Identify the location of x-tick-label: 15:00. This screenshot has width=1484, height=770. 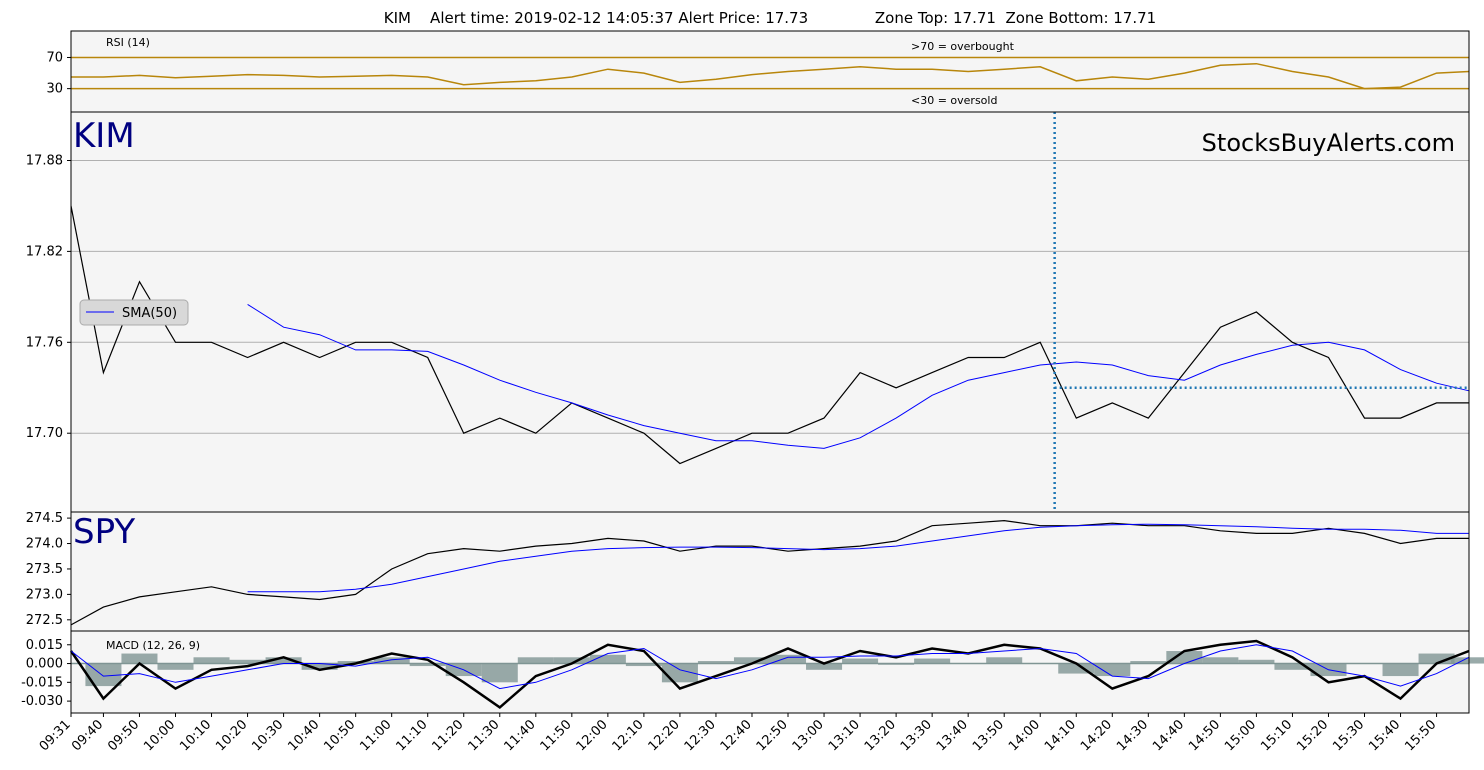
(1240, 735).